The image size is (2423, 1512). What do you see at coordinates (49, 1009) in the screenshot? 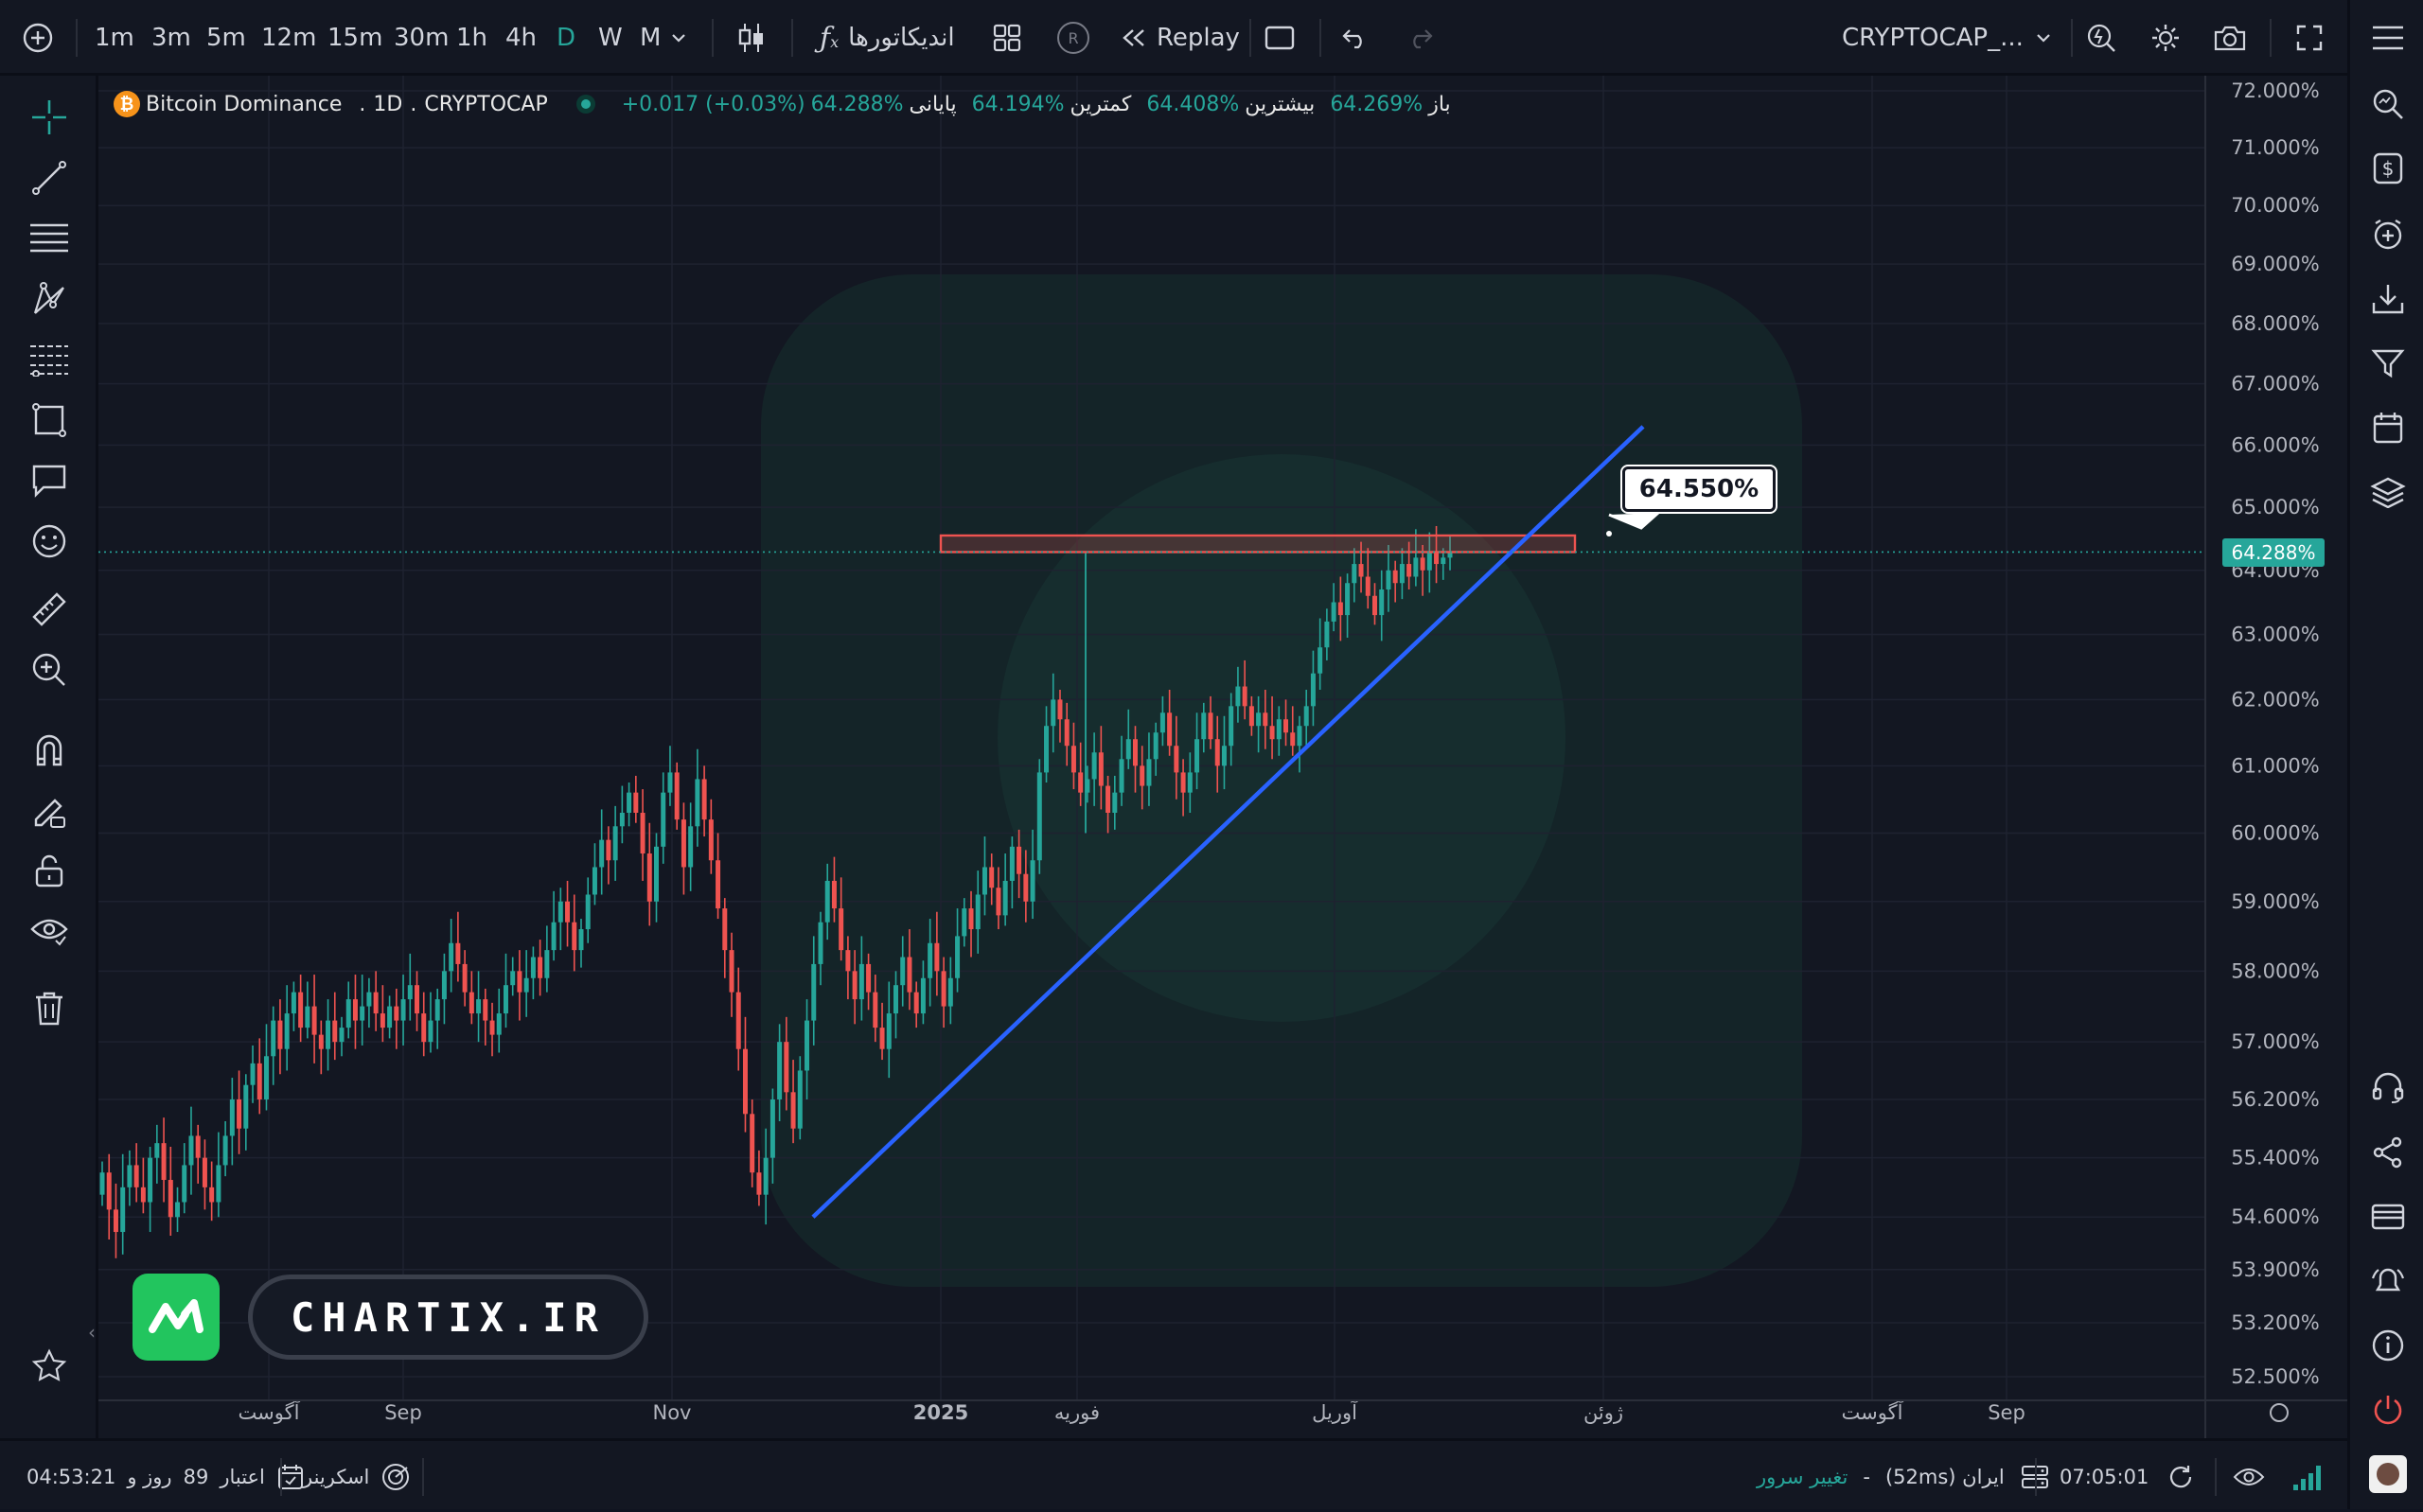
I see `trash-icon` at bounding box center [49, 1009].